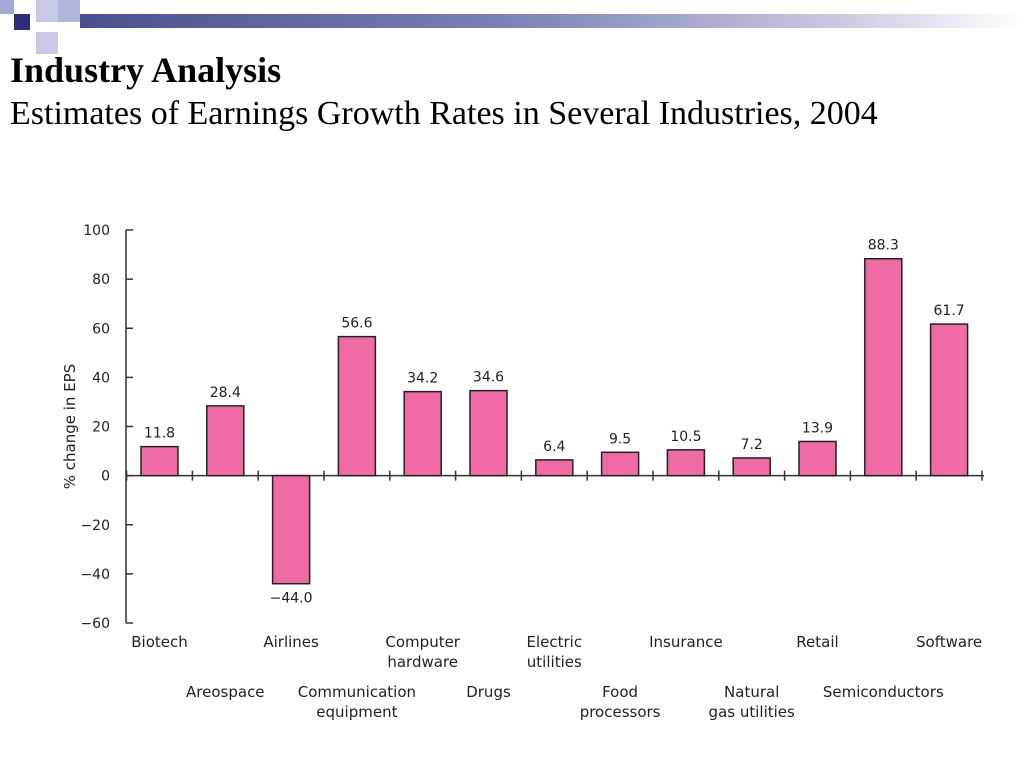 Image resolution: width=1024 pixels, height=768 pixels. I want to click on x-category-label: Computer hardware, so click(422, 652).